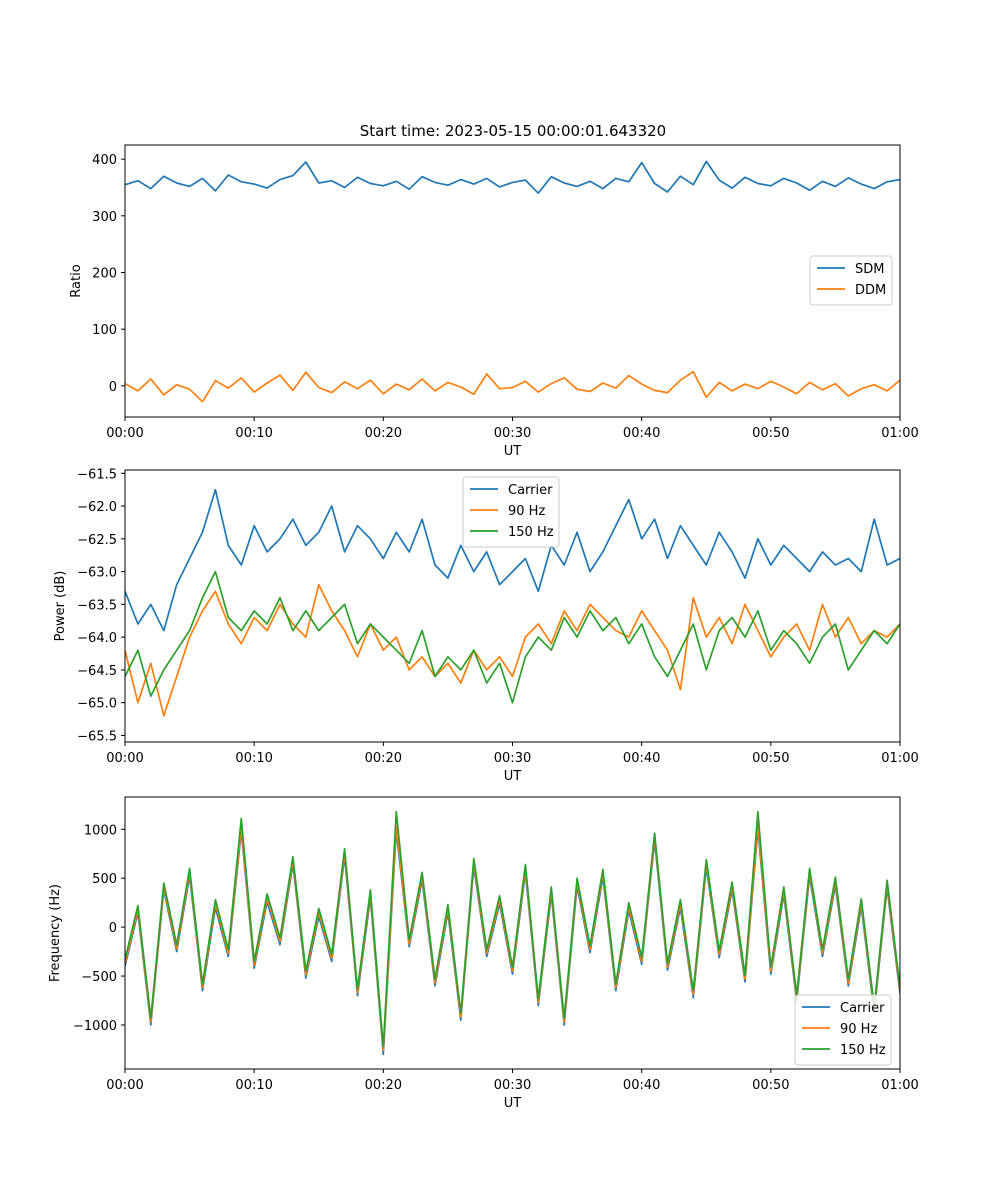  Describe the element at coordinates (97, 736) in the screenshot. I see `y-tick-label: −65.5` at that location.